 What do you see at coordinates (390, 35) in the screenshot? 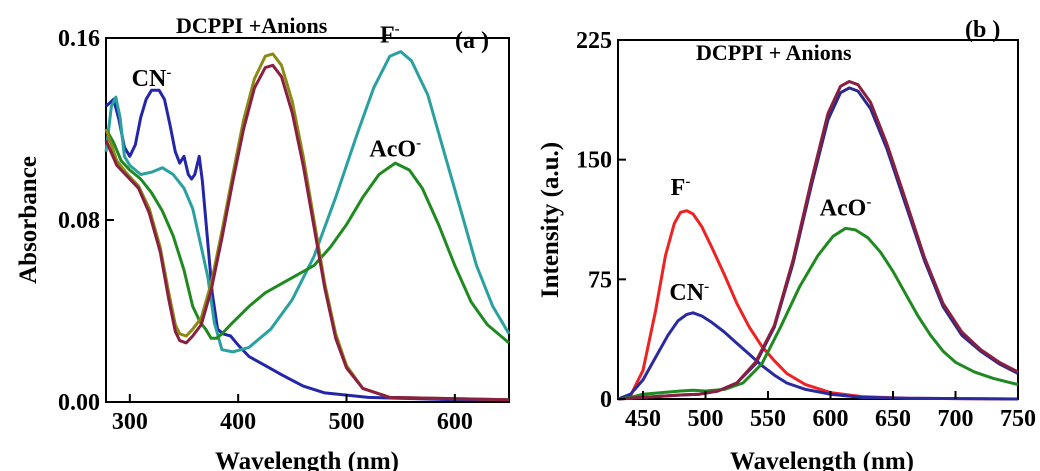
I see `chart-a-annotation: F-` at bounding box center [390, 35].